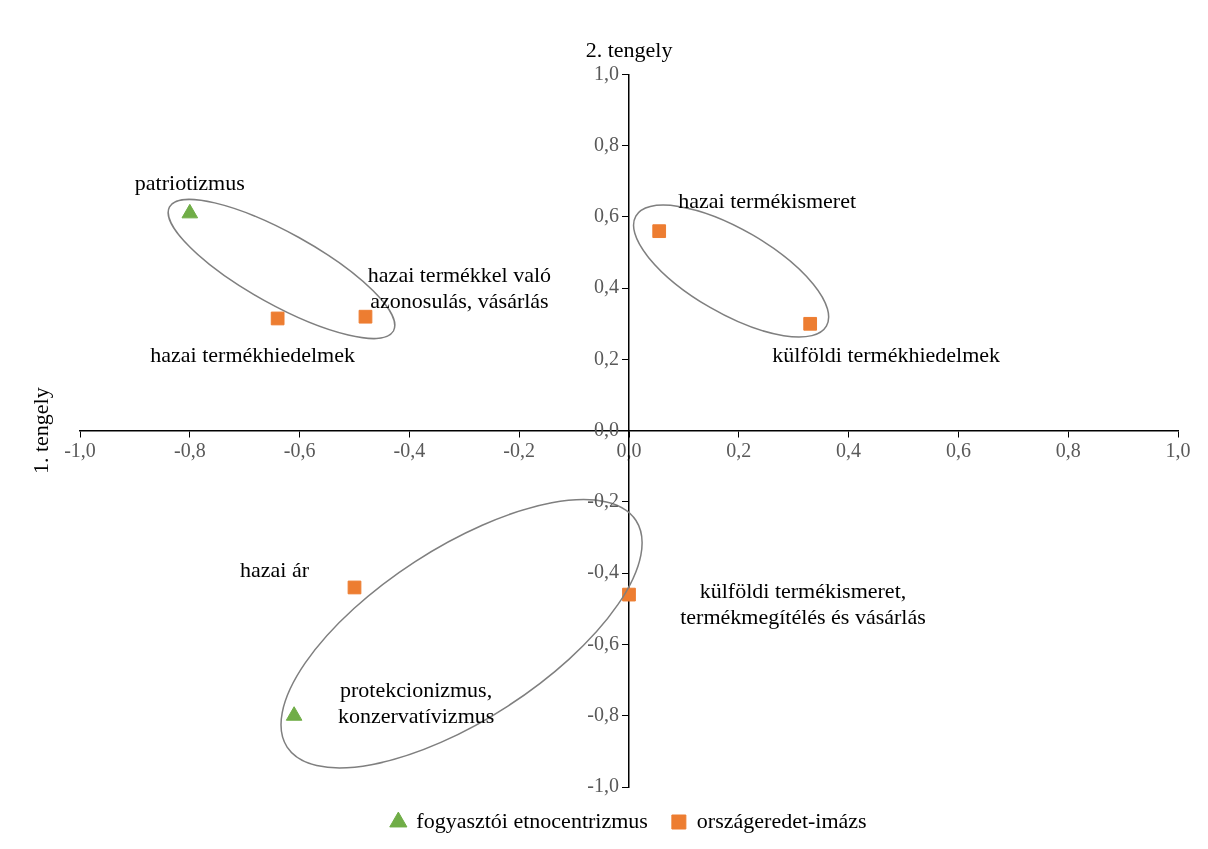 The image size is (1208, 849). I want to click on annotation: hazai ár, so click(275, 570).